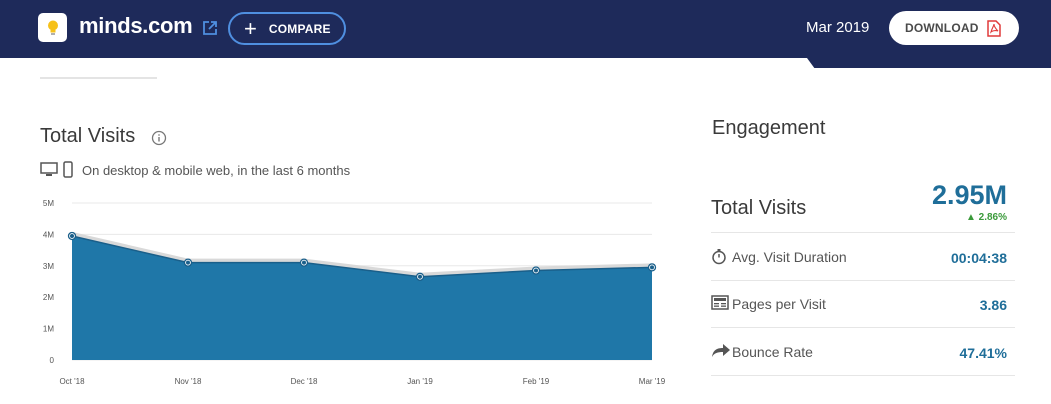  I want to click on metric-row-pages, so click(863, 304).